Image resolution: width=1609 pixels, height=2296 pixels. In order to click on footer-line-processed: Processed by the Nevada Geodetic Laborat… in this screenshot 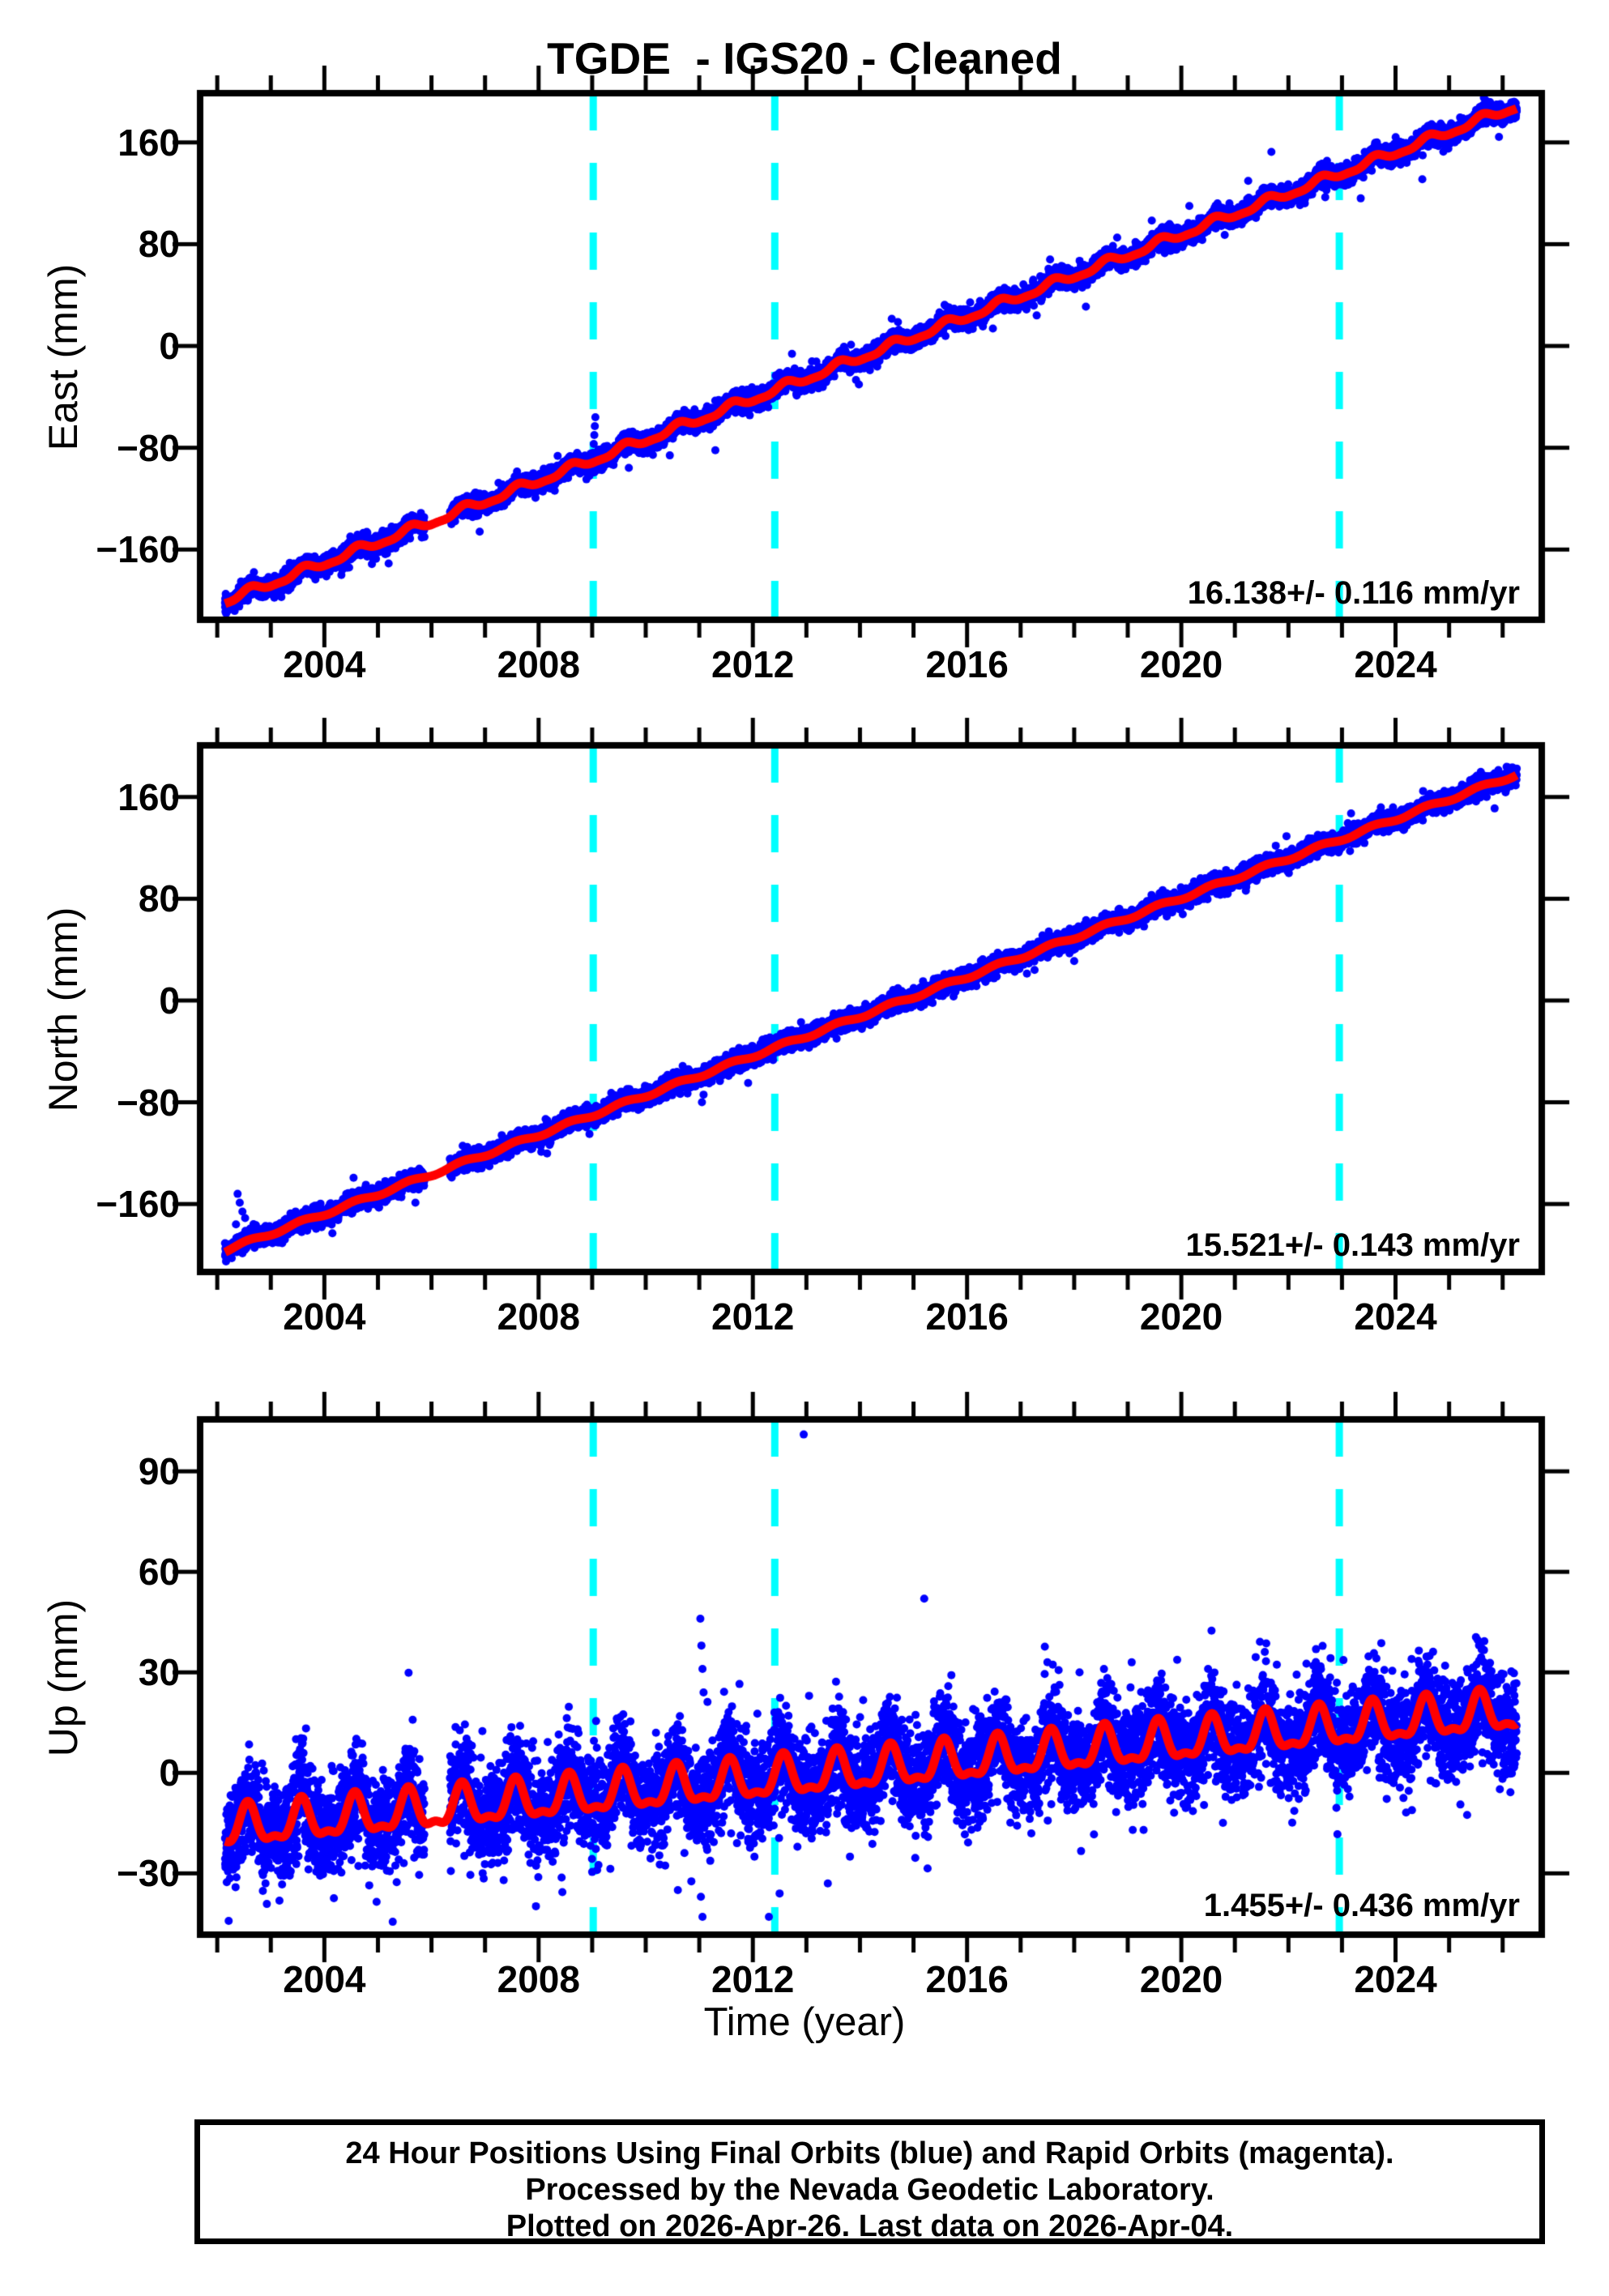, I will do `click(870, 2190)`.